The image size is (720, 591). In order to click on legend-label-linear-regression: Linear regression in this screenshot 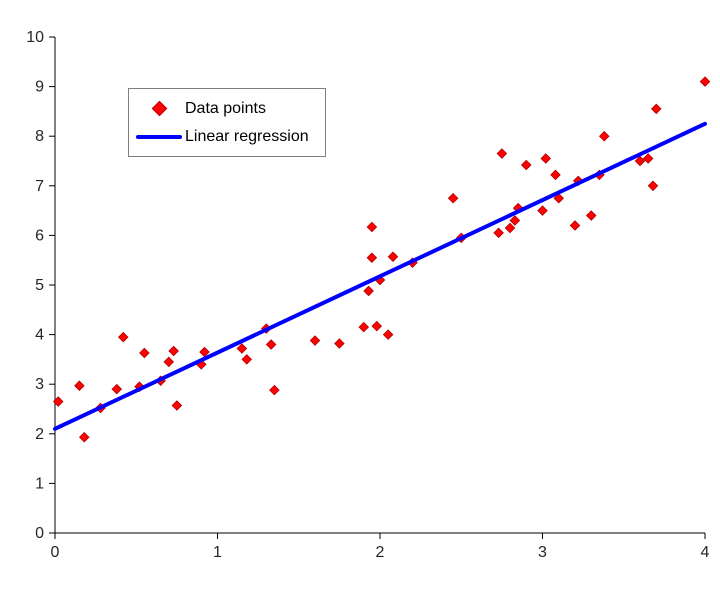, I will do `click(247, 136)`.